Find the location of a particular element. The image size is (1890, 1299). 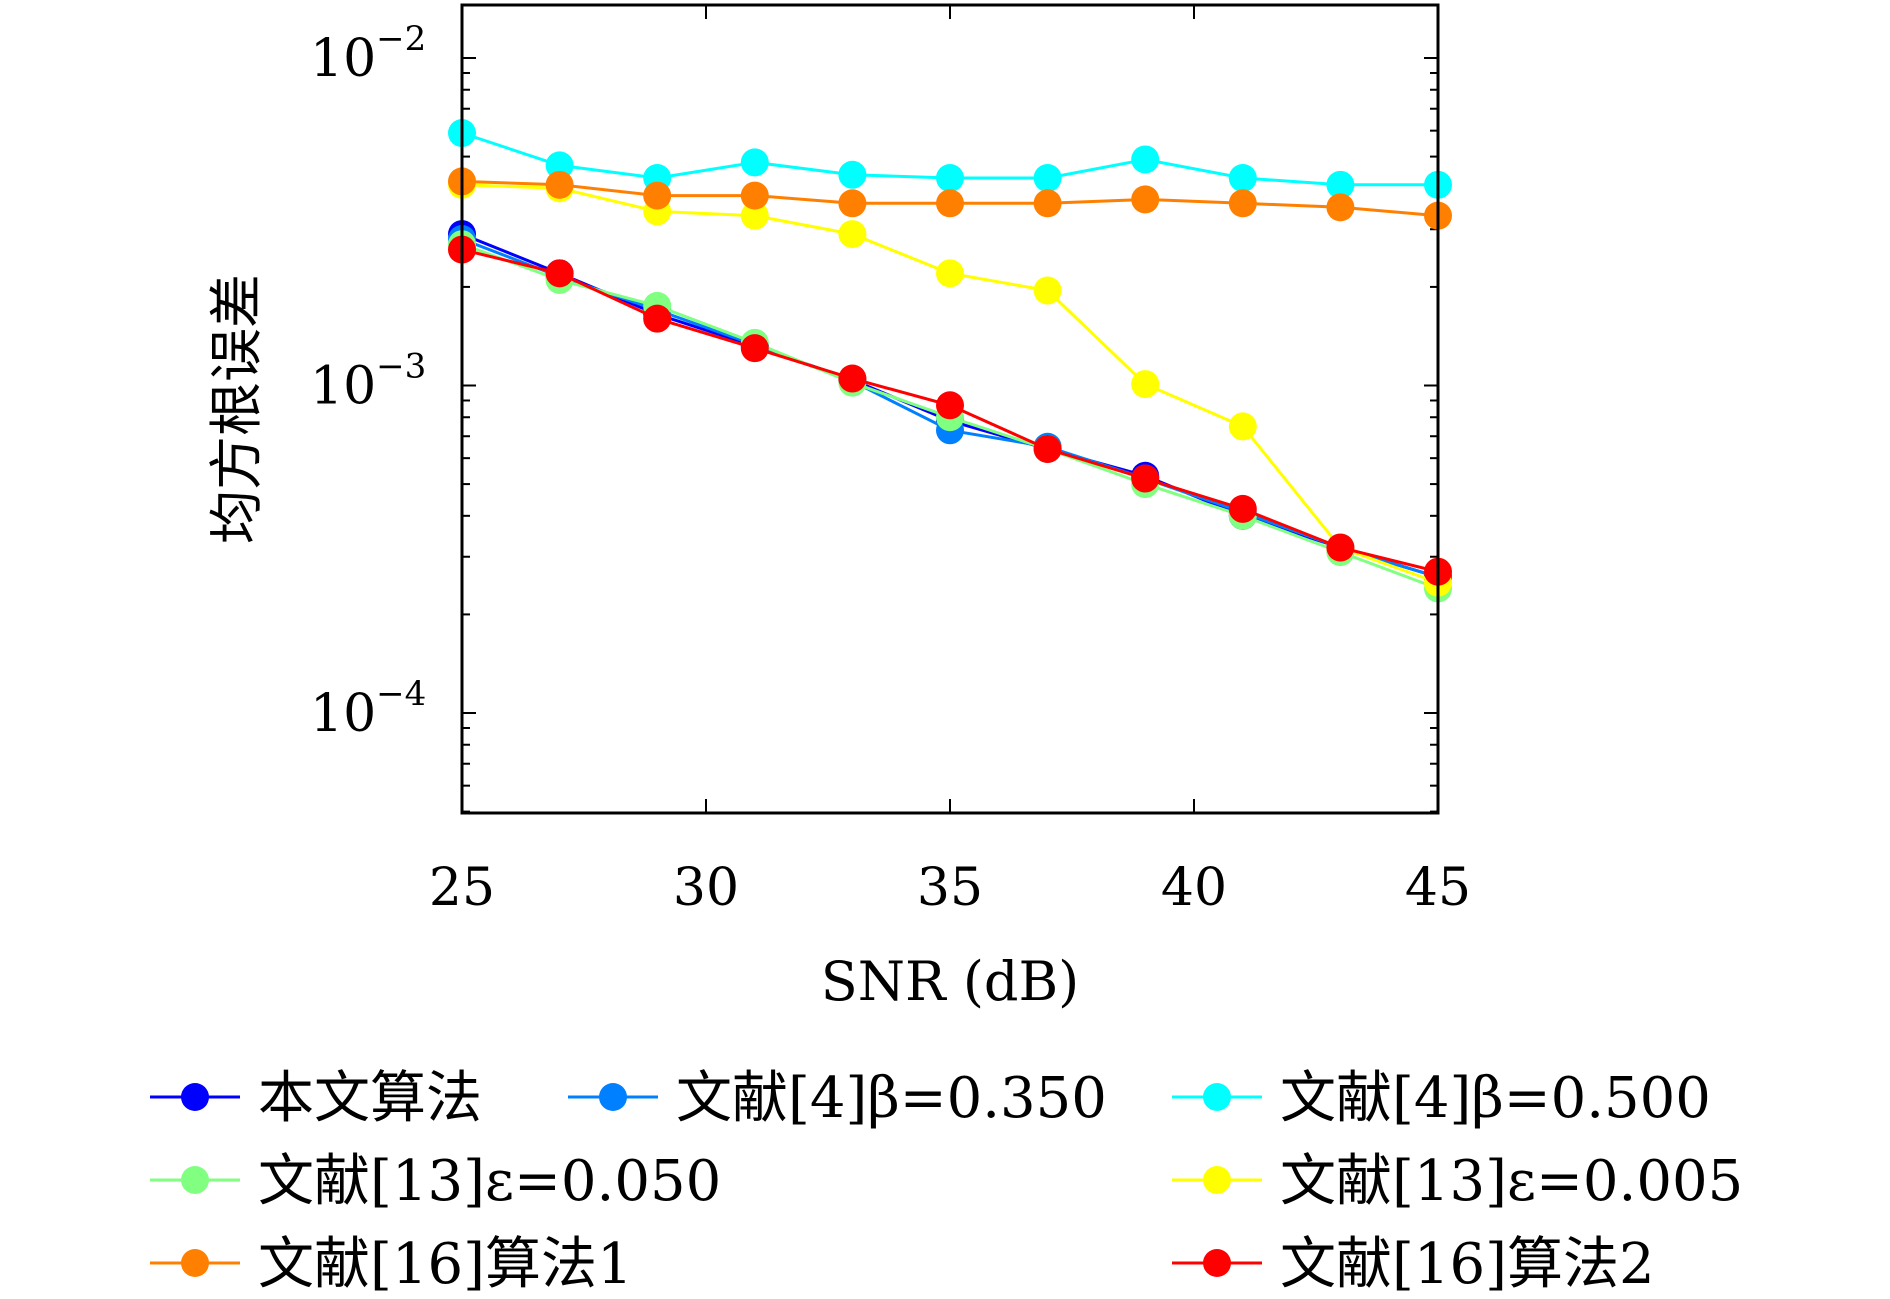

legend-entry: 文献[13]ε=0.005 is located at coordinates (1457, 1181).